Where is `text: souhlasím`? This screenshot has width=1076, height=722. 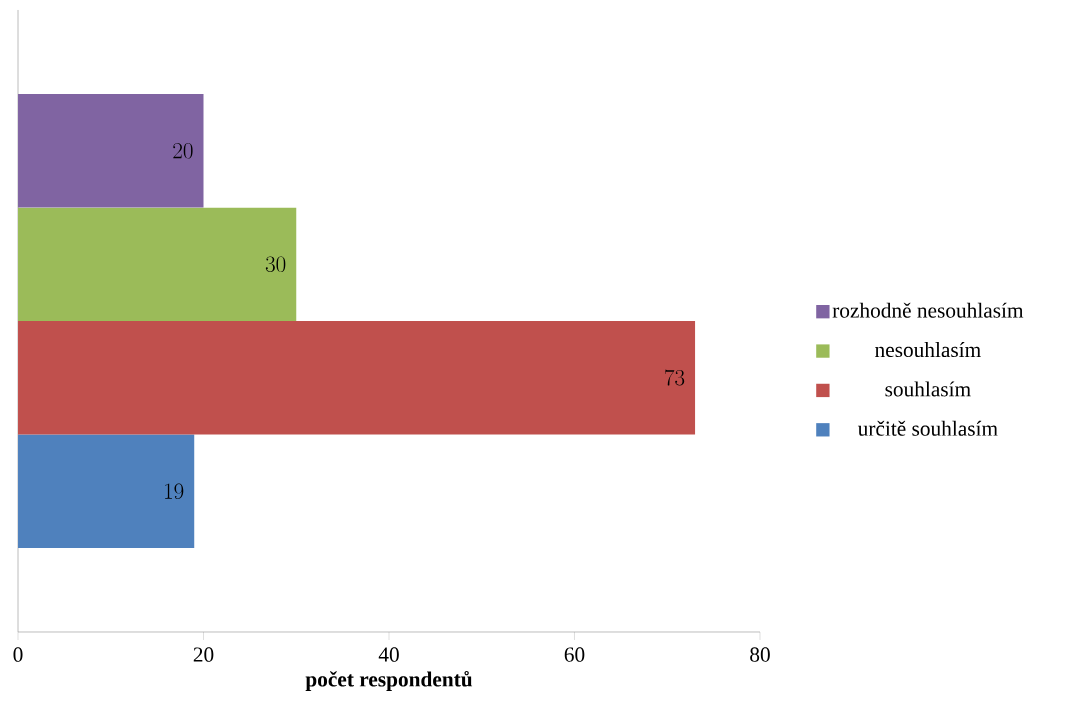 text: souhlasím is located at coordinates (928, 389).